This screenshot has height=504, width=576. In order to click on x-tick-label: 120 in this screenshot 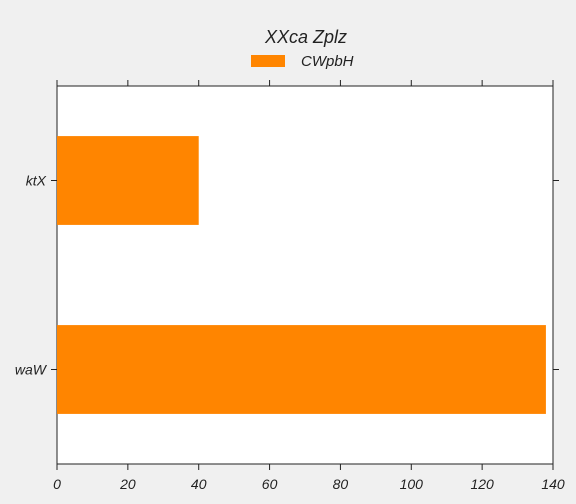, I will do `click(482, 484)`.